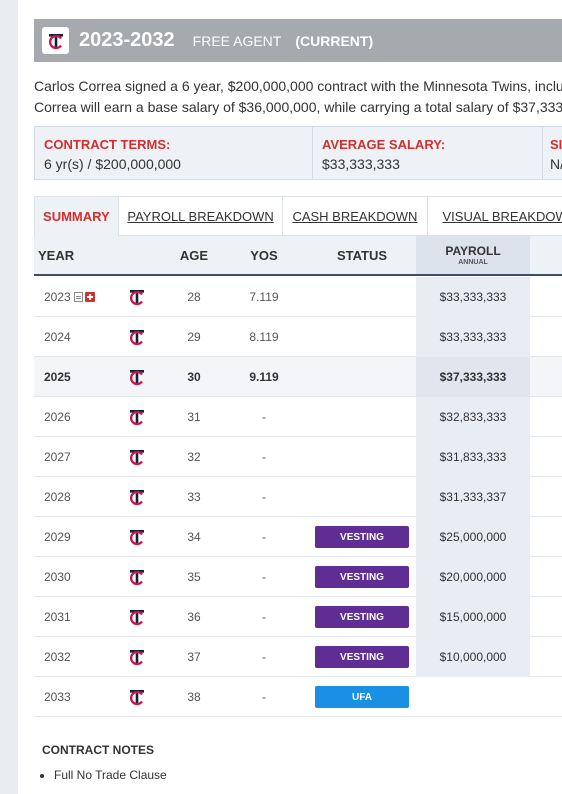 The height and width of the screenshot is (794, 562). Describe the element at coordinates (110, 775) in the screenshot. I see `note-text: Full No Trade Clause` at that location.